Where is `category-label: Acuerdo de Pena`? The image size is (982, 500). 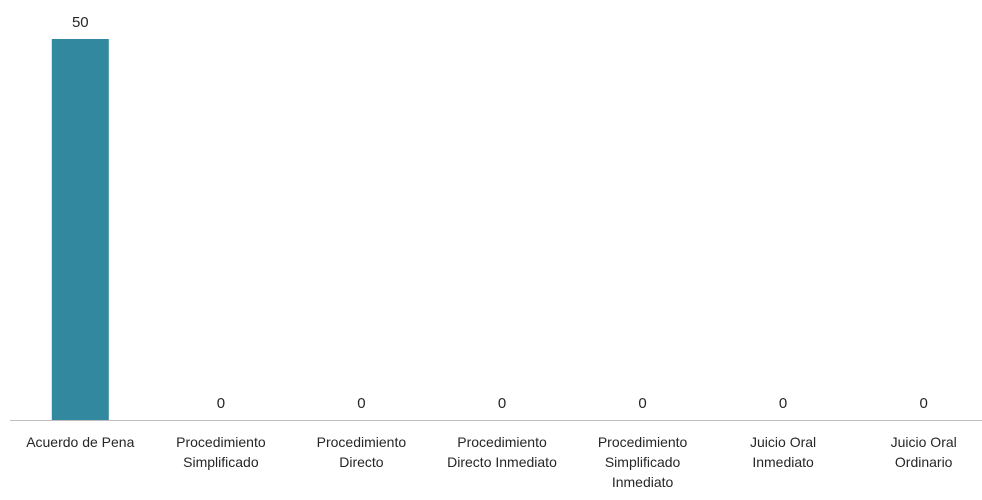
category-label: Acuerdo de Pena is located at coordinates (80, 442).